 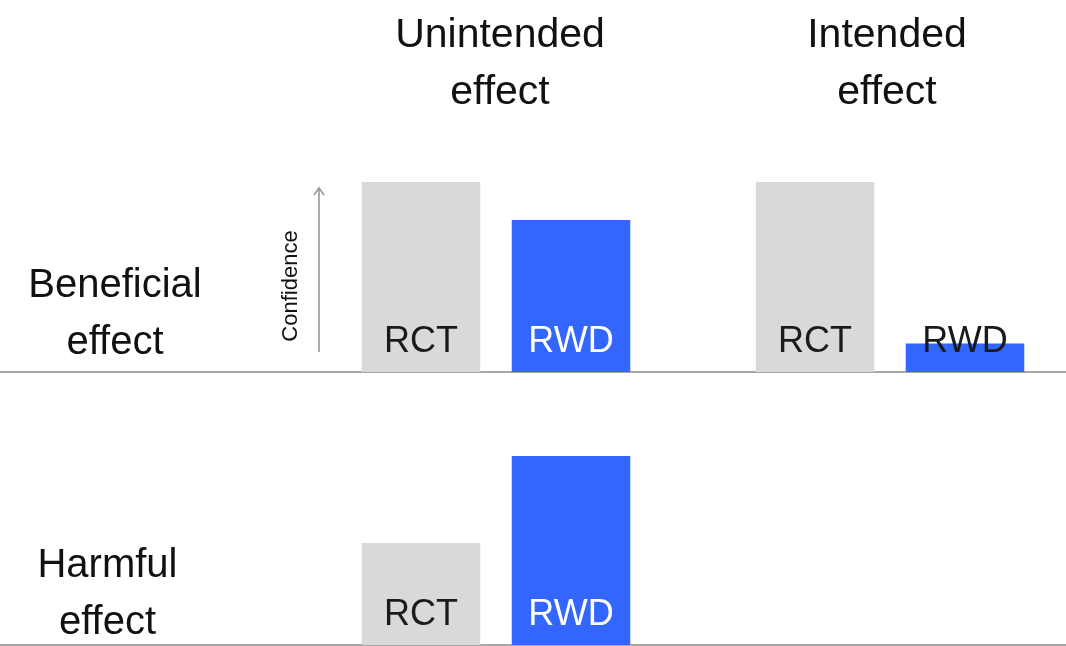 What do you see at coordinates (500, 62) in the screenshot?
I see `chart-title: Unintended effect` at bounding box center [500, 62].